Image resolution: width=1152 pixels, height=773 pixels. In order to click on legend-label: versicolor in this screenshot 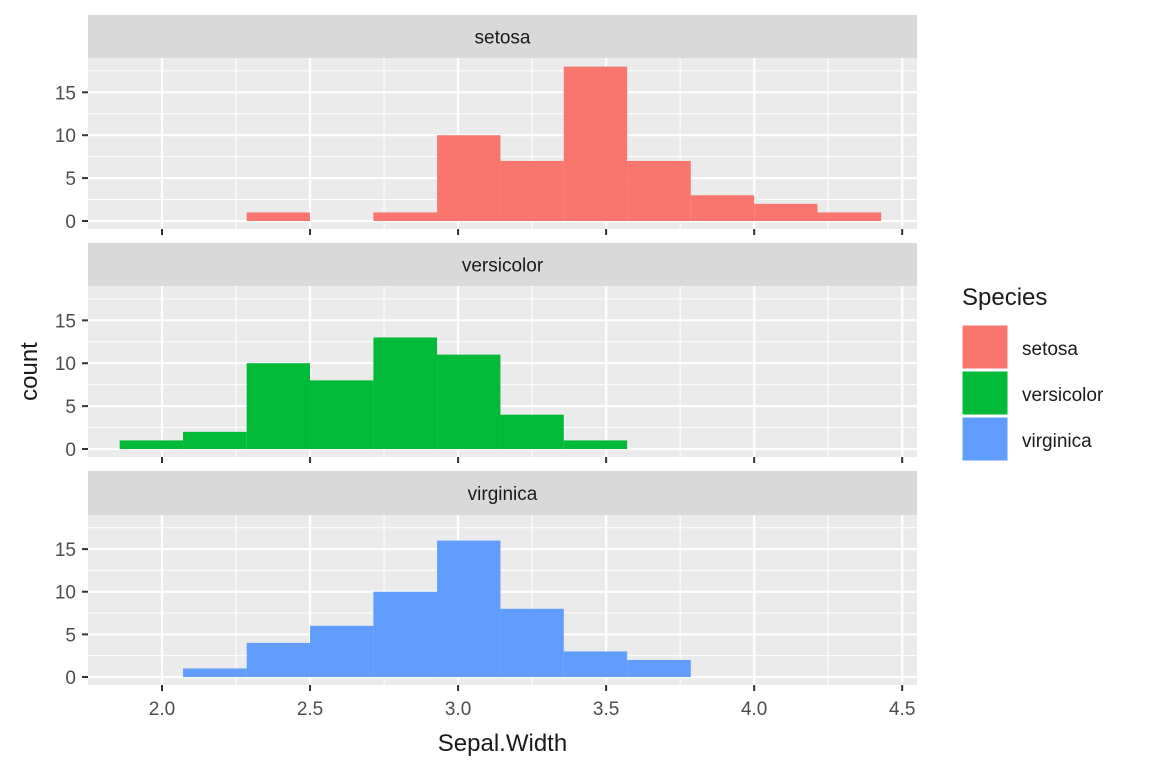, I will do `click(1063, 395)`.